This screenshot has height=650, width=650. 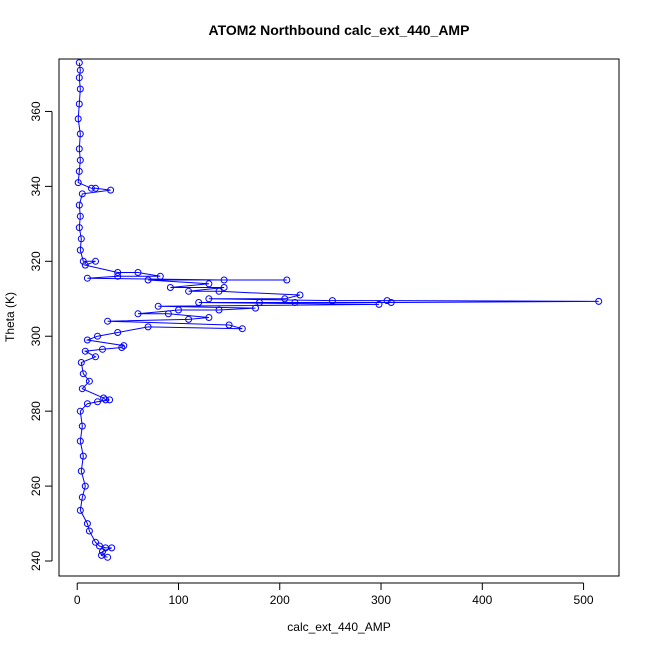 What do you see at coordinates (36, 261) in the screenshot?
I see `y-tick-label: 320` at bounding box center [36, 261].